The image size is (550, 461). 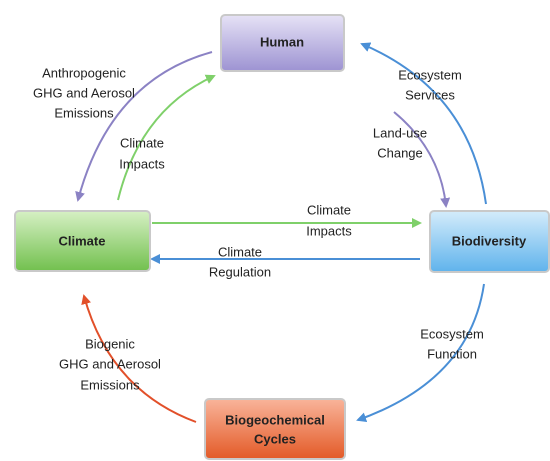 What do you see at coordinates (452, 353) in the screenshot?
I see `edge-label: Function` at bounding box center [452, 353].